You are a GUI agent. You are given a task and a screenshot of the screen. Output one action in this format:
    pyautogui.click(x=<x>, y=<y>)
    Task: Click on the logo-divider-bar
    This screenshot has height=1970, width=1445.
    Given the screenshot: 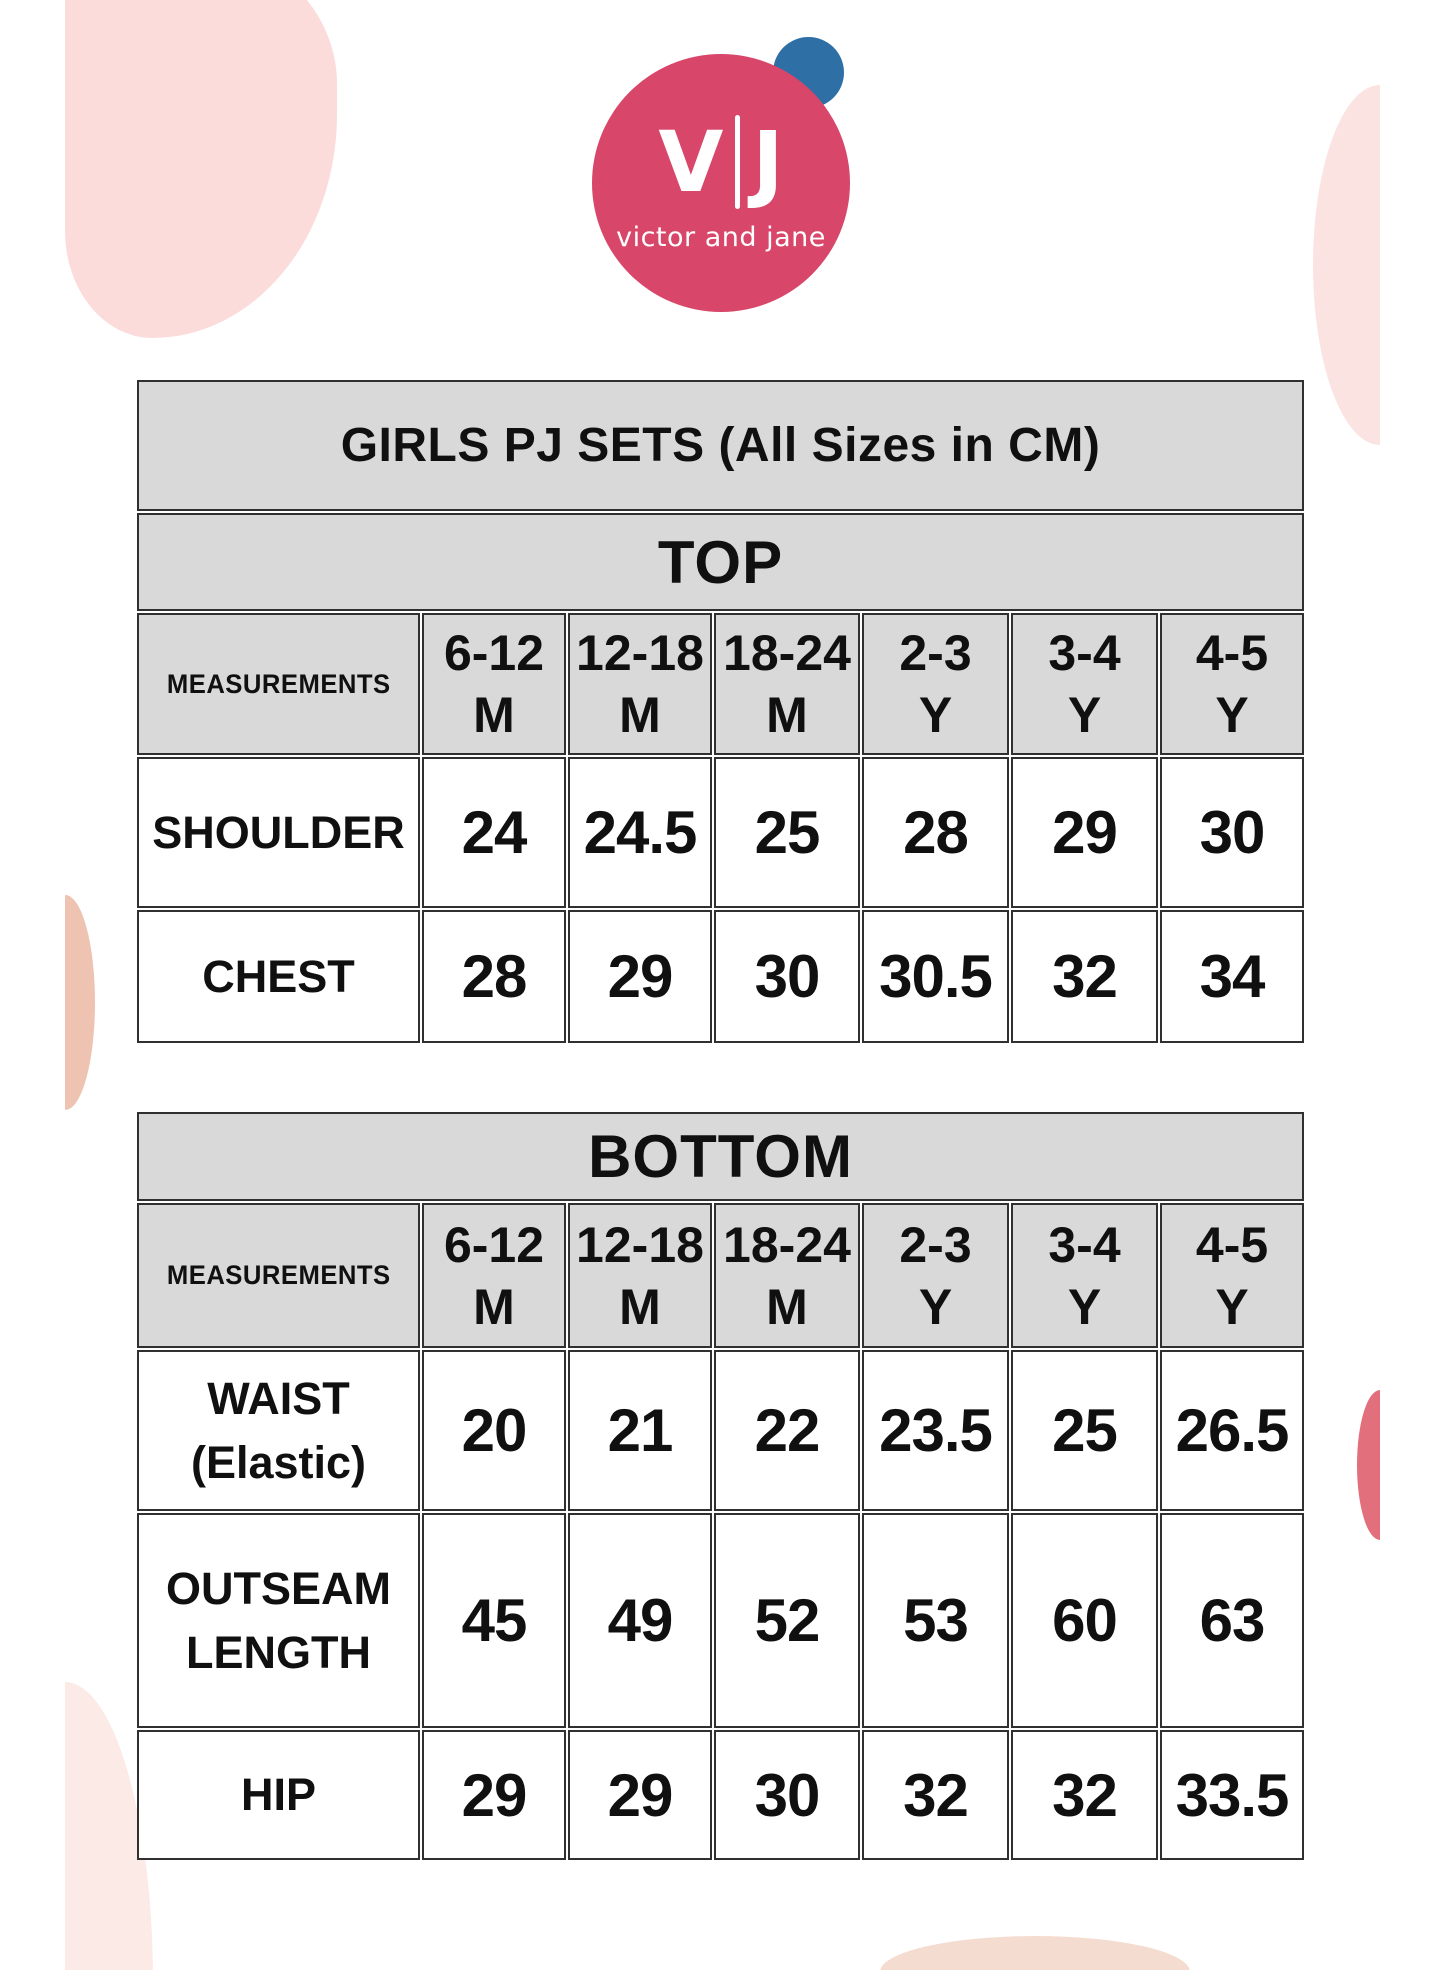 What is the action you would take?
    pyautogui.click(x=738, y=162)
    